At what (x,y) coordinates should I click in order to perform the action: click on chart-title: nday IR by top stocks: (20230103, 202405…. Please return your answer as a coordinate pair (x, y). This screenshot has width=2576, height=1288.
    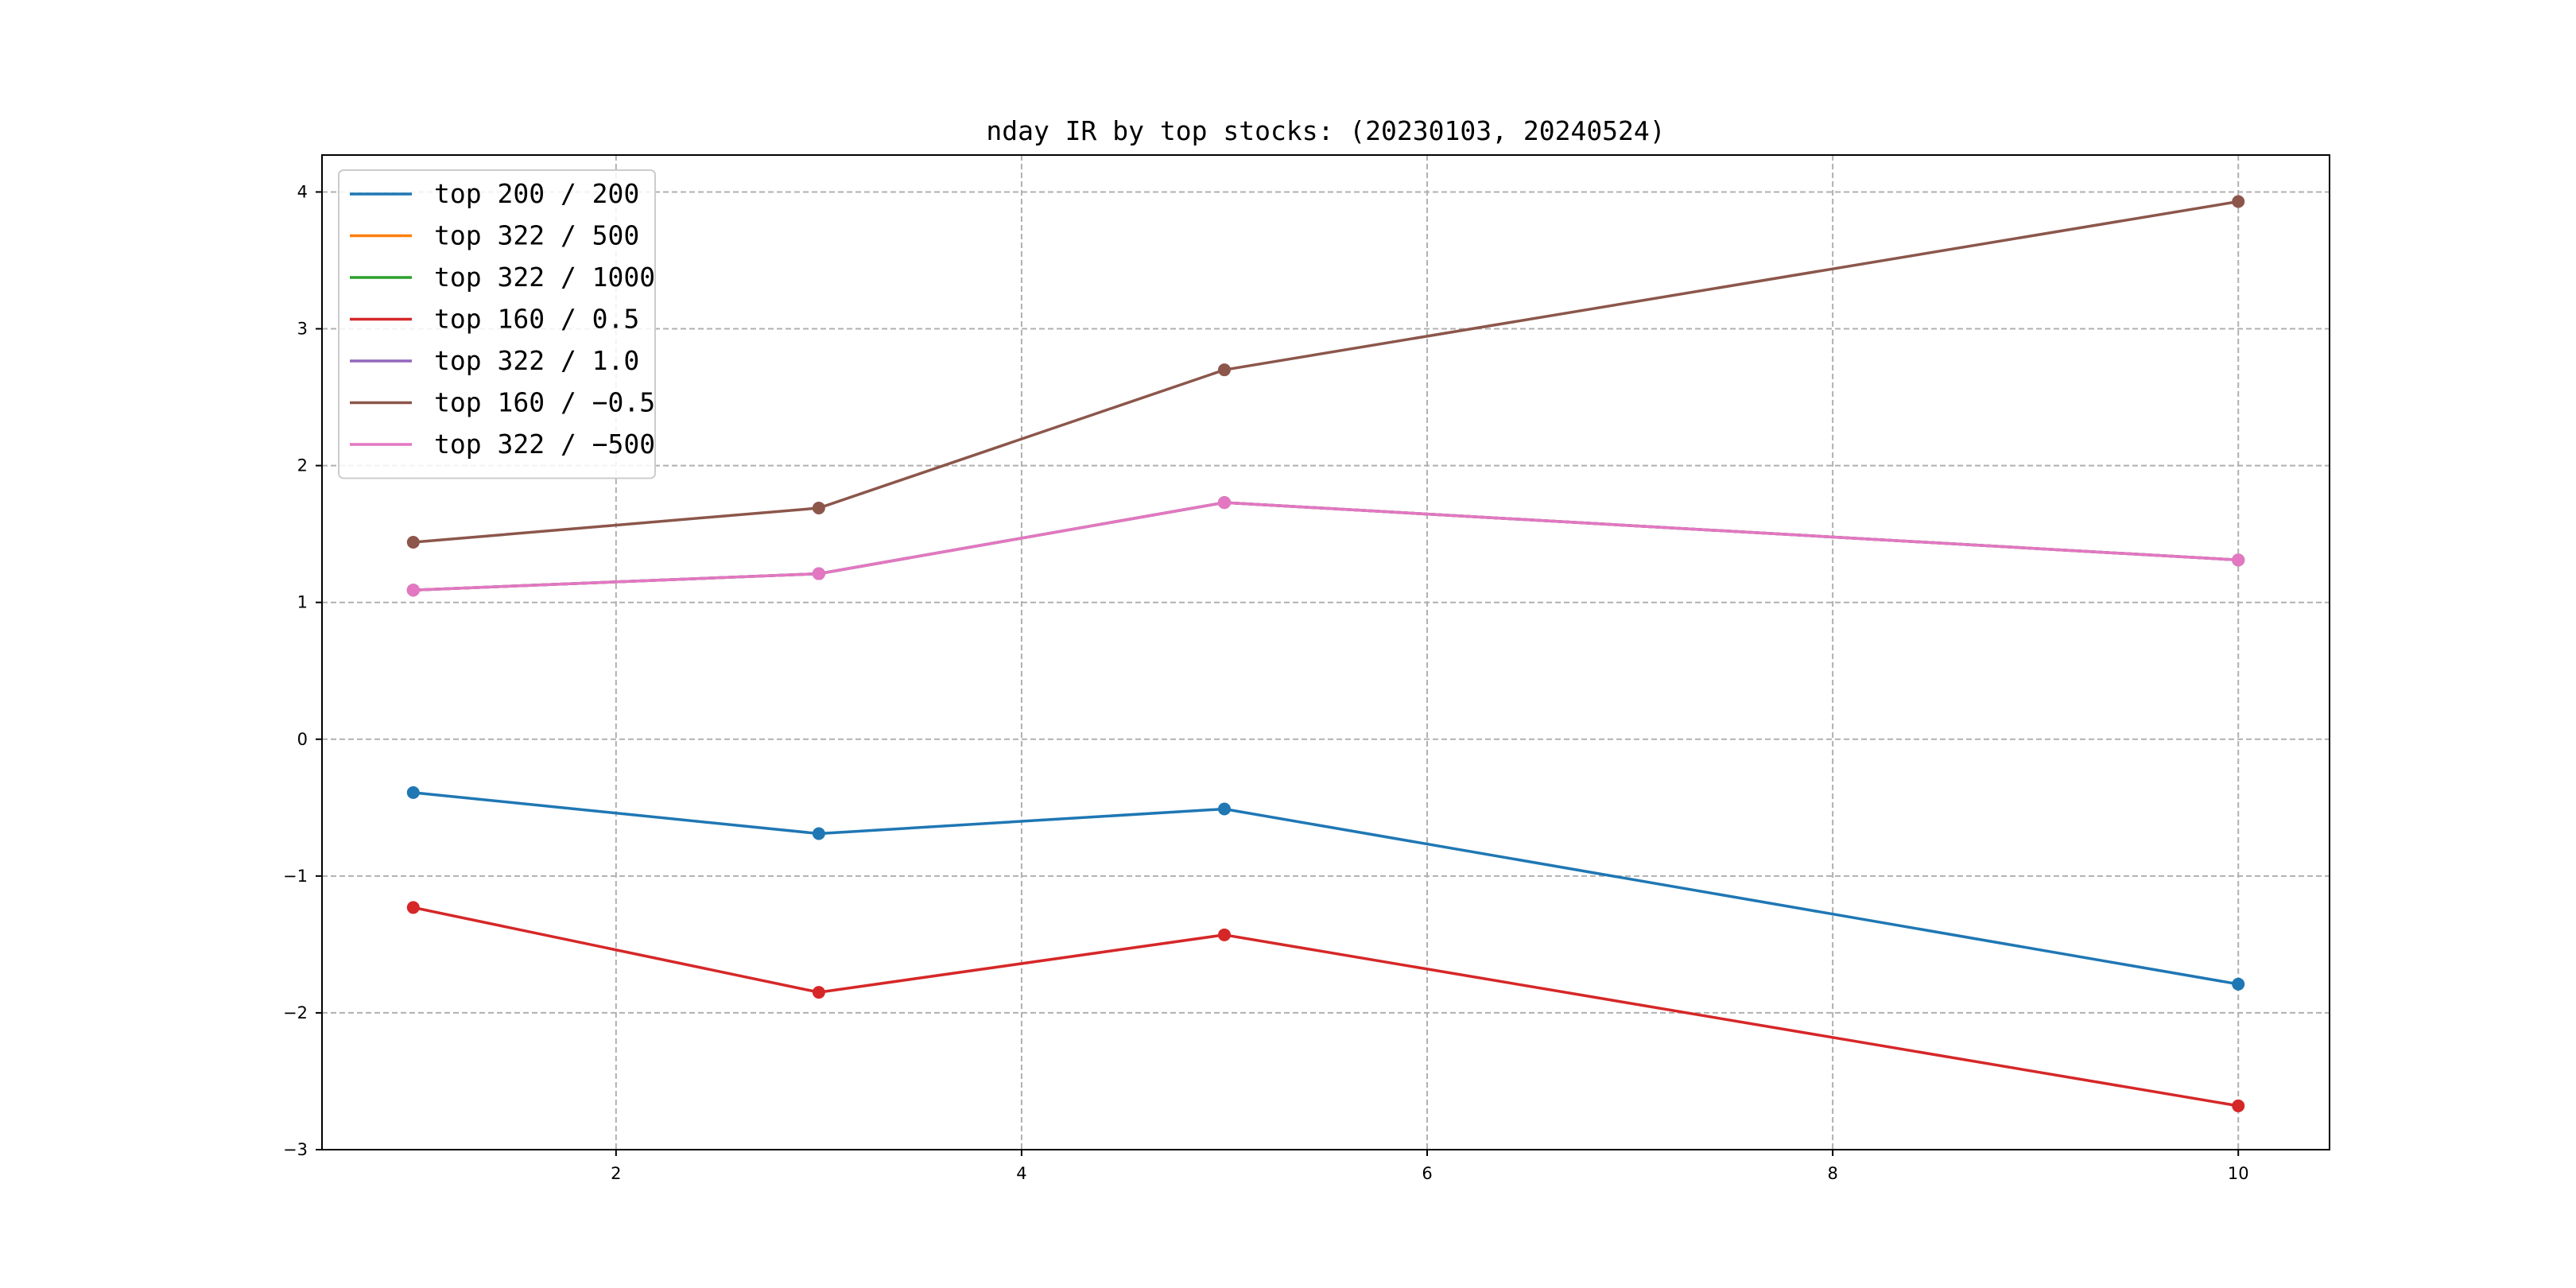
    Looking at the image, I should click on (1326, 131).